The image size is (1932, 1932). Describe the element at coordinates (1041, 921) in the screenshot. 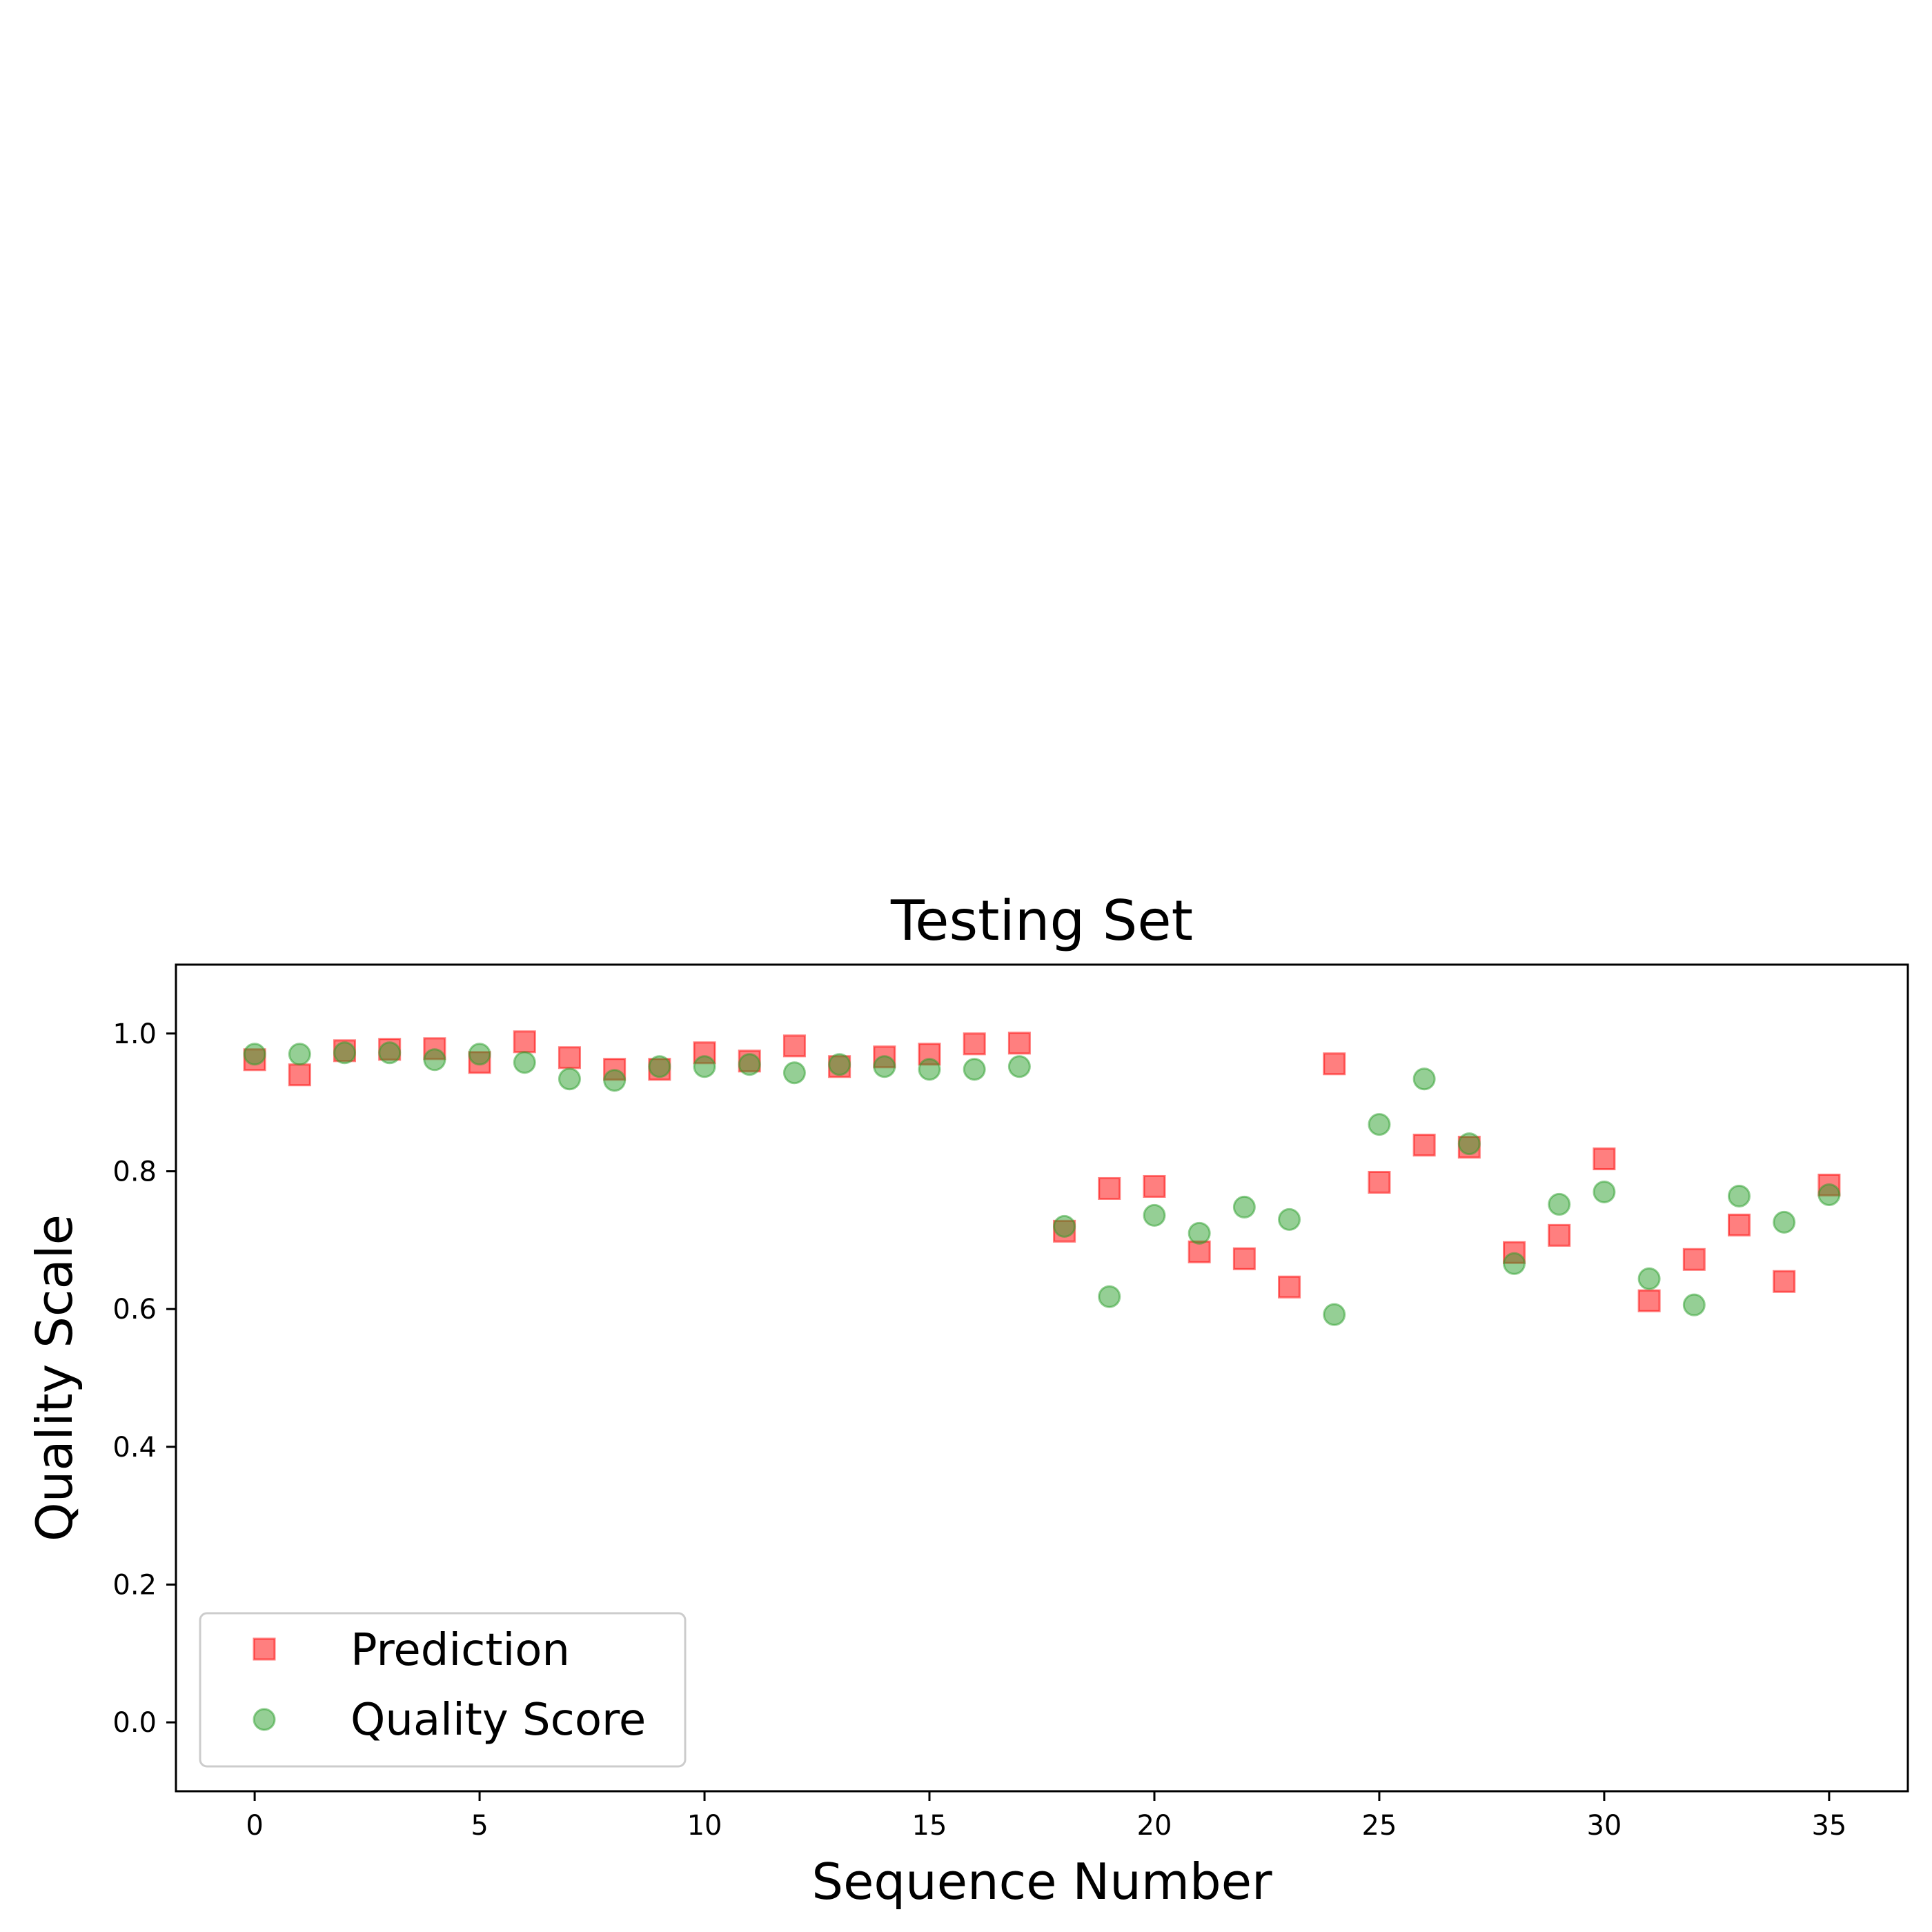

I see `chart-title: Testing Set` at that location.